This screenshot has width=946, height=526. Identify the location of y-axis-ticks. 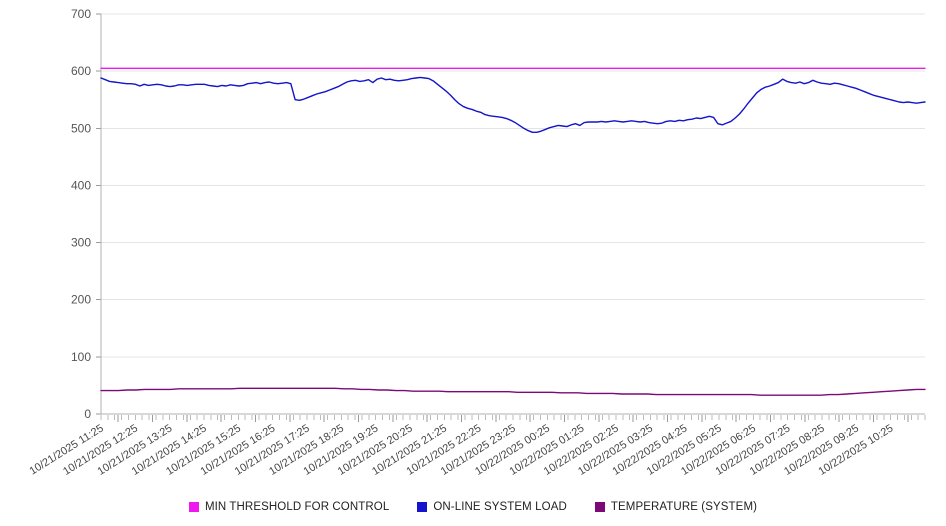
(98, 214).